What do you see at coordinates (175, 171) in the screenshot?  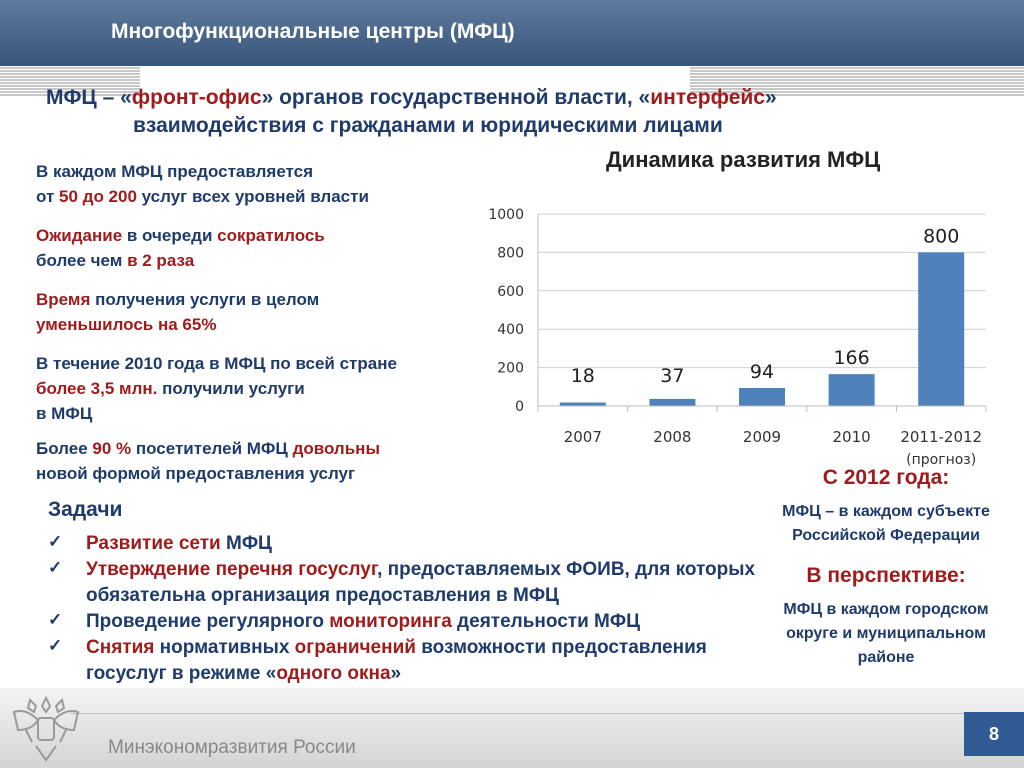 I see `fact-text: В каждом МФЦ предоставляется` at bounding box center [175, 171].